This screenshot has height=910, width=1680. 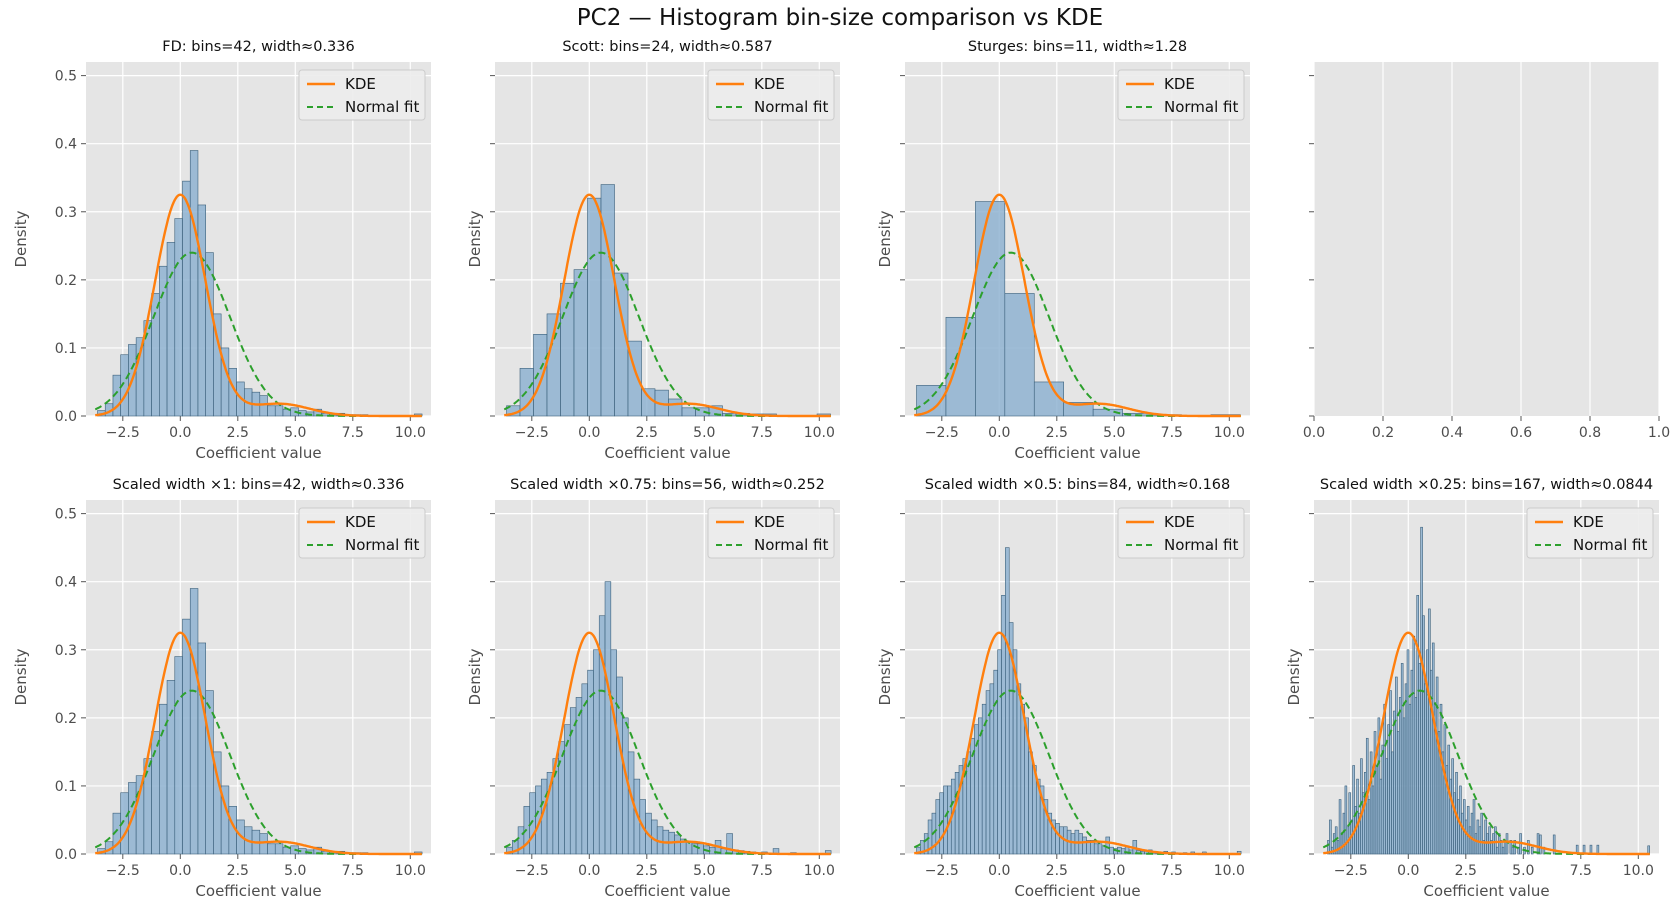 I want to click on subplot-title: Scaled width ×1: bins=42, width≈0.336, so click(x=259, y=485).